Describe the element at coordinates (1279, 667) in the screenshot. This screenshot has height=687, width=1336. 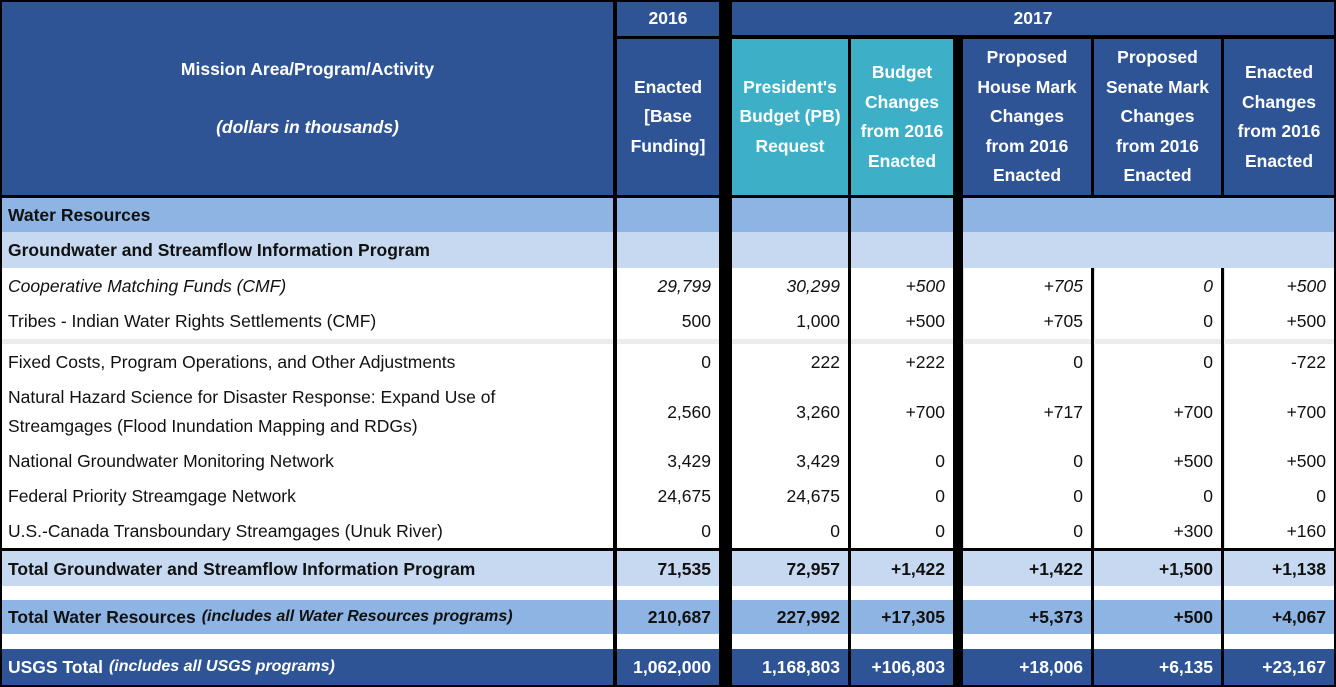
I see `total-value: +23,167` at that location.